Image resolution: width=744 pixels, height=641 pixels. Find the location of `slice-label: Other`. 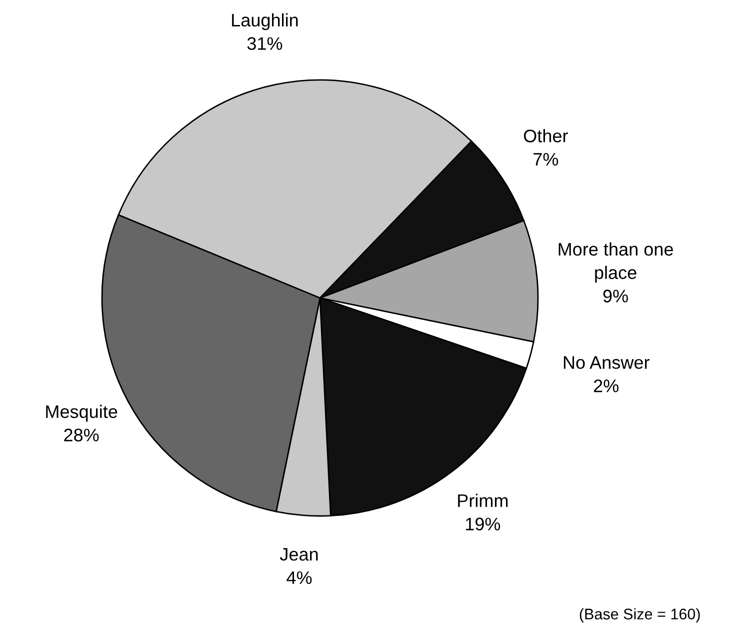

slice-label: Other is located at coordinates (546, 135).